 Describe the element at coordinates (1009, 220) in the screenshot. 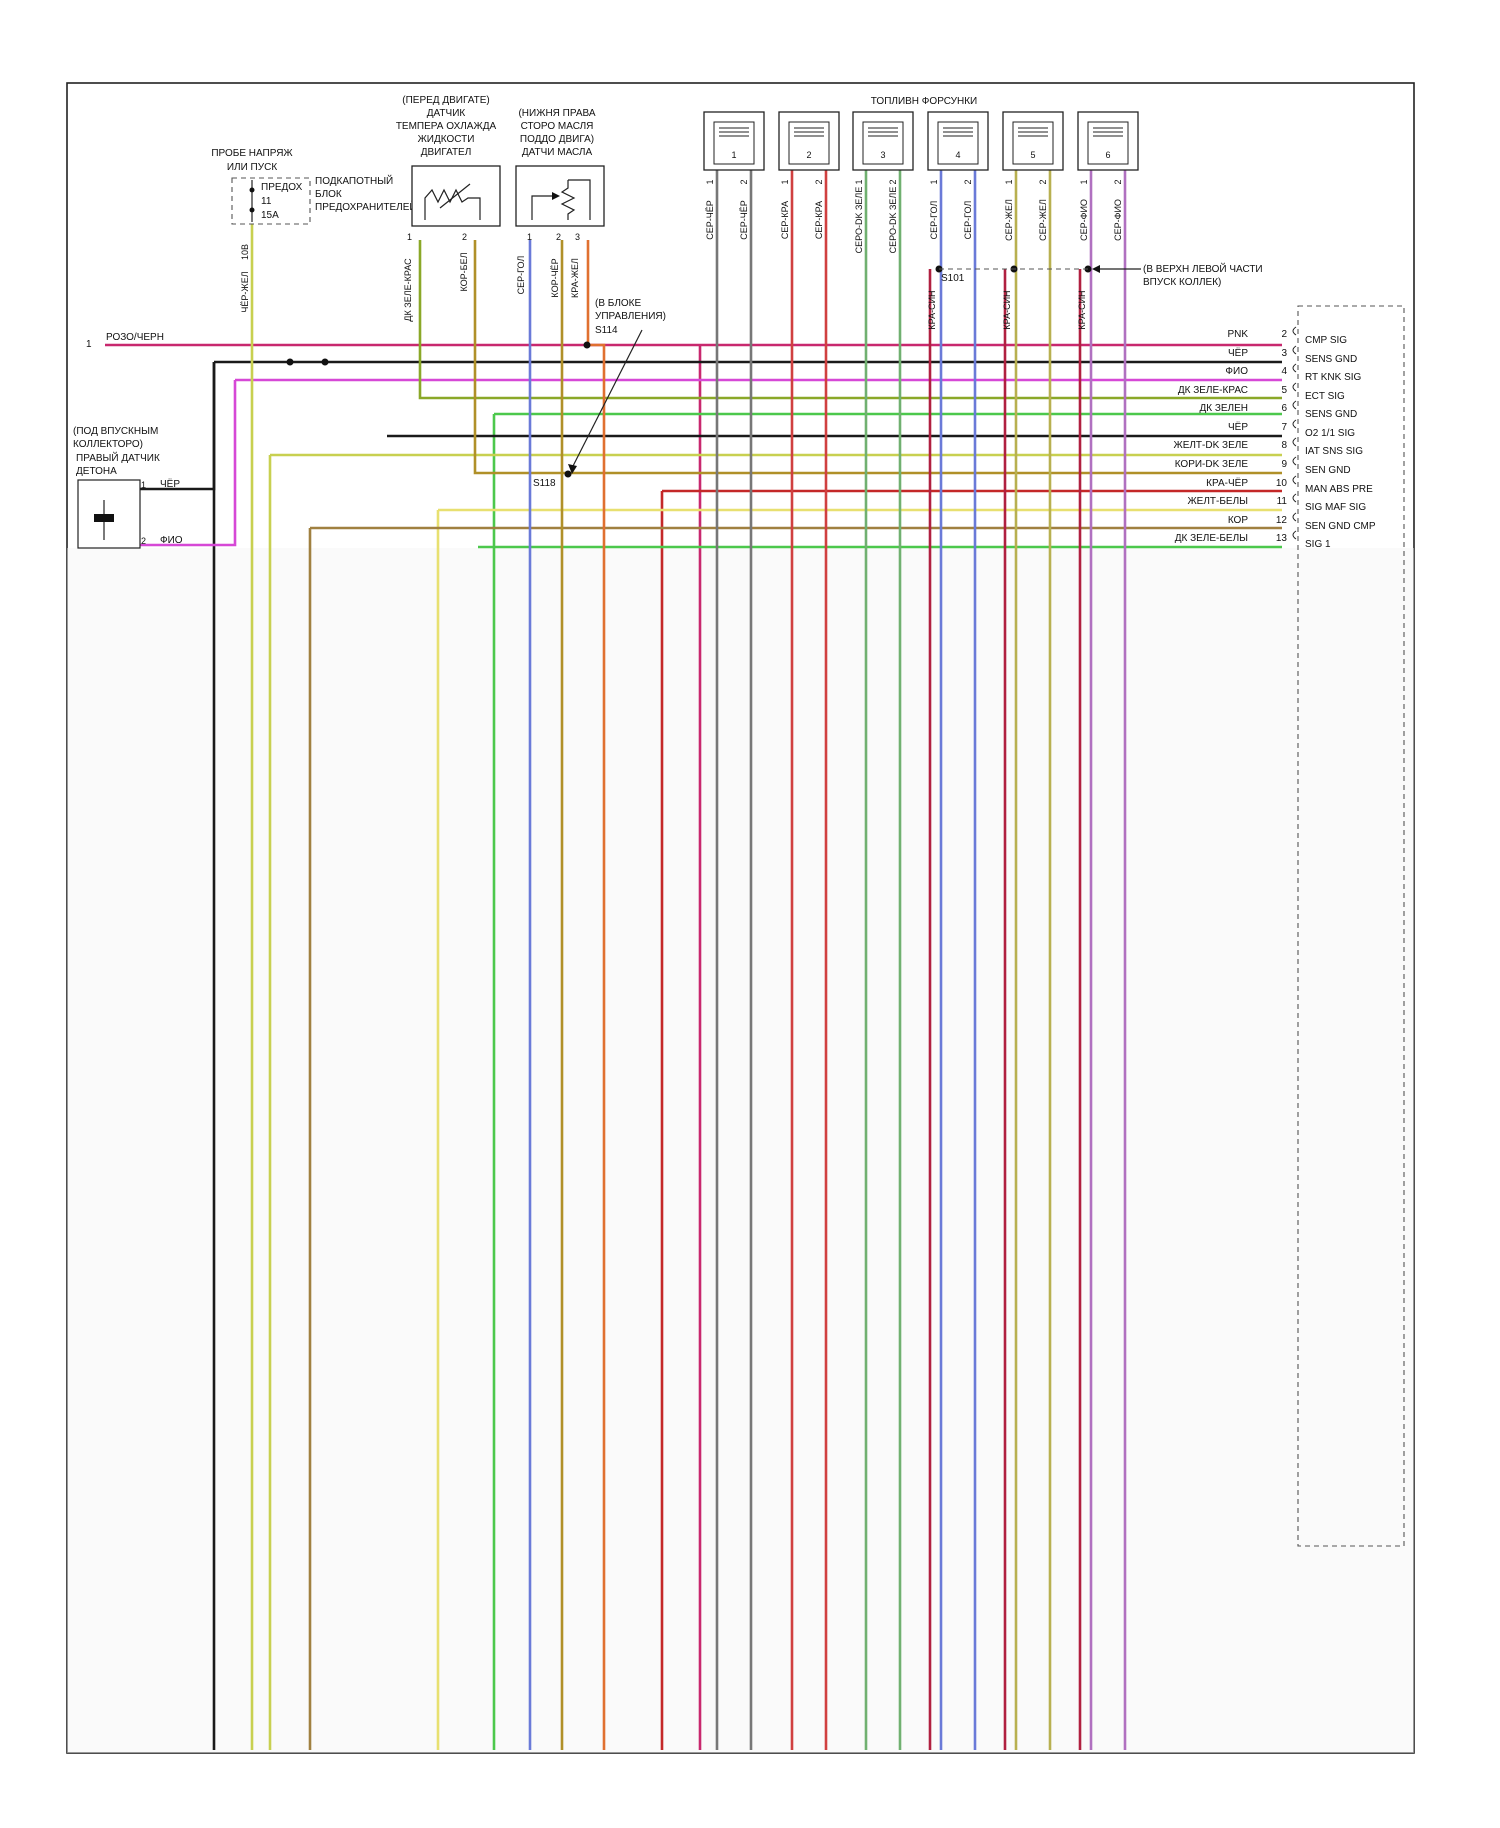

I see `injector-wire1-label: СЕР-ЖЕЛ` at that location.